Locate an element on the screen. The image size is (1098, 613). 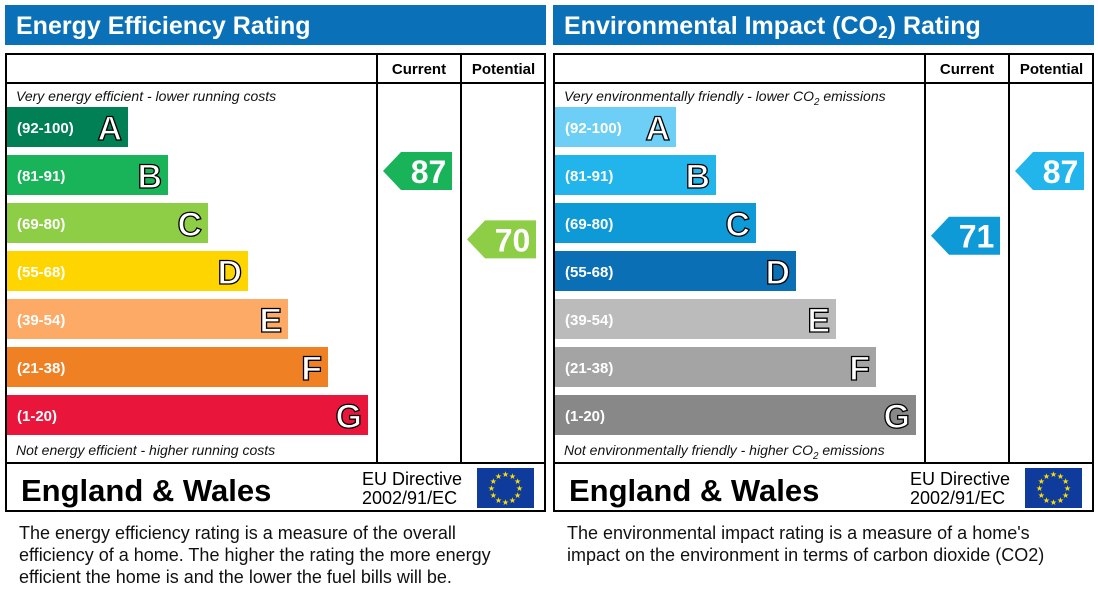
band-letter: B is located at coordinates (149, 177).